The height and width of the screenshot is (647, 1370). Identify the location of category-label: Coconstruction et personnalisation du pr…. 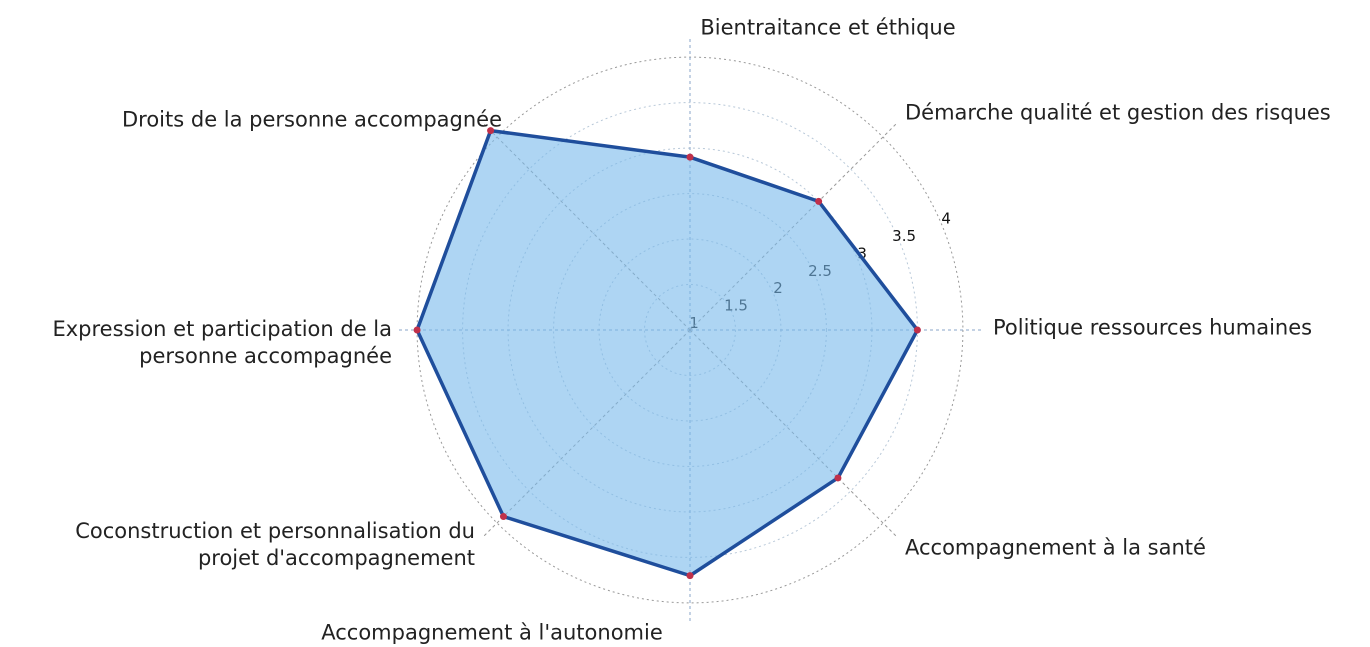
(275, 544).